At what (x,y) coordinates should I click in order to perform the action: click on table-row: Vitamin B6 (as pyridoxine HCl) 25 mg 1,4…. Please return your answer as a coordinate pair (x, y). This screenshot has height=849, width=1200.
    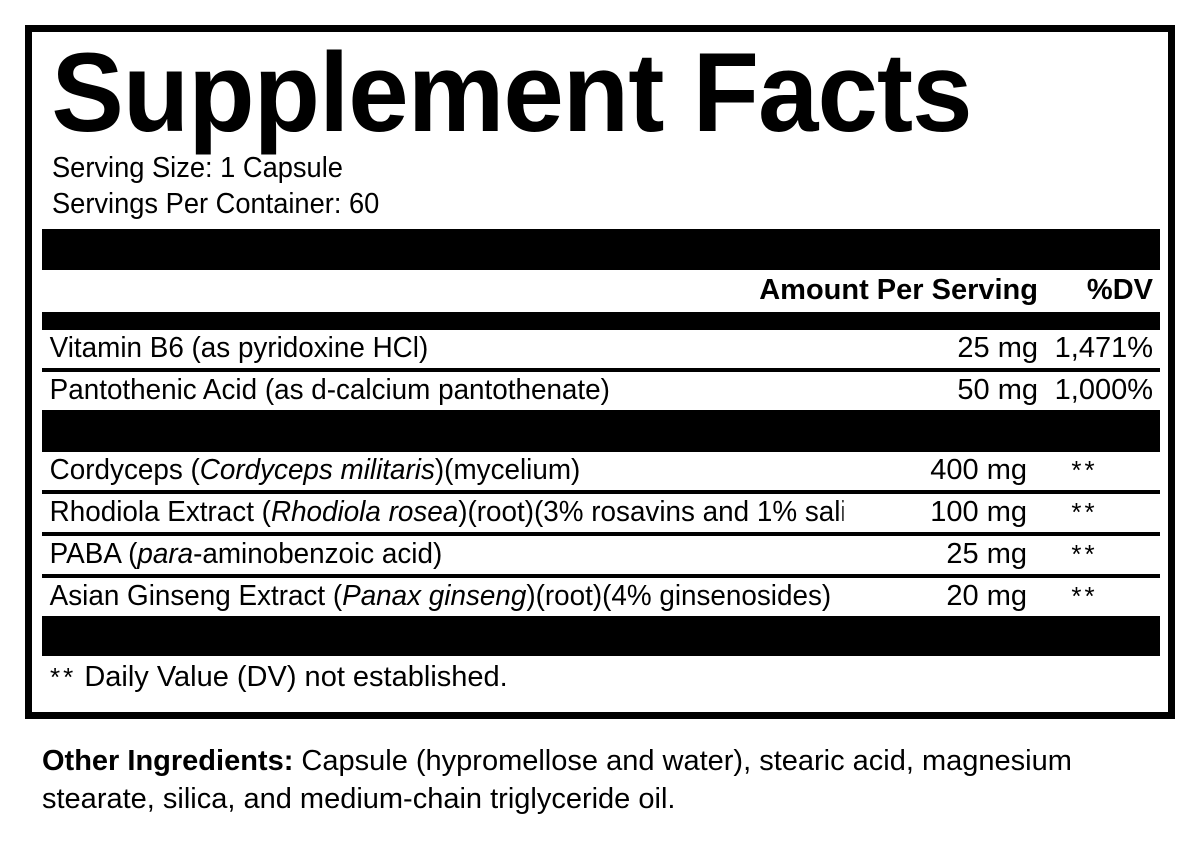
    Looking at the image, I should click on (601, 349).